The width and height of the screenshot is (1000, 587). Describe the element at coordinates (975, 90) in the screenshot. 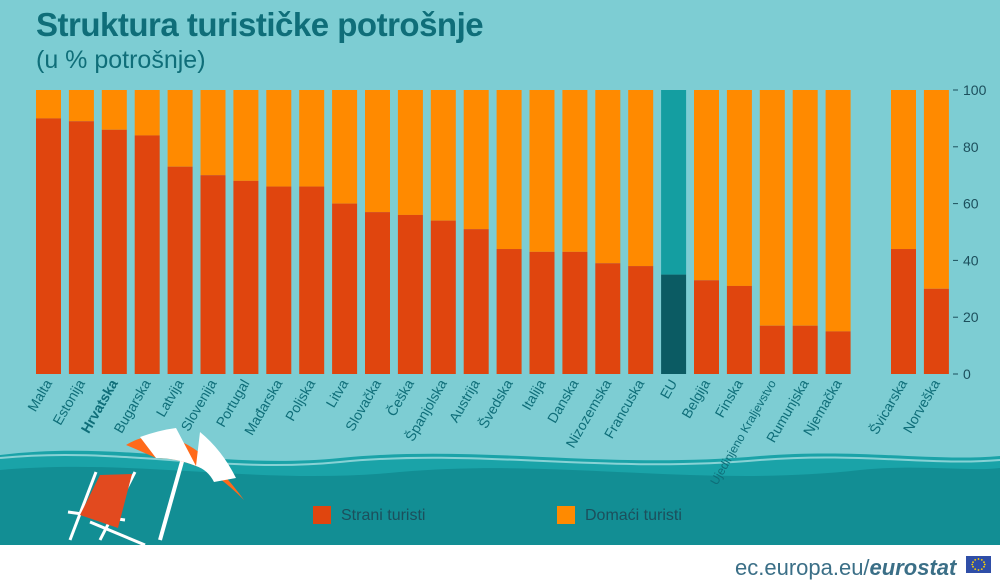

I see `y-tick-label: 100` at that location.